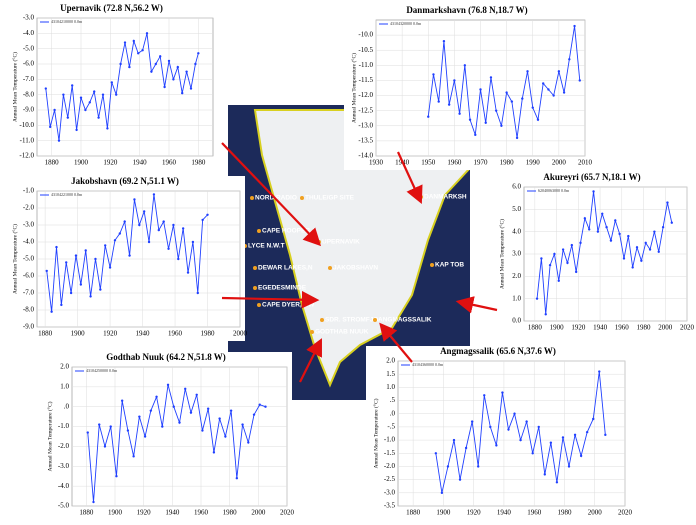 This screenshot has width=696, height=525. Describe the element at coordinates (282, 288) in the screenshot. I see `station-label: EGEDESMINDE` at that location.